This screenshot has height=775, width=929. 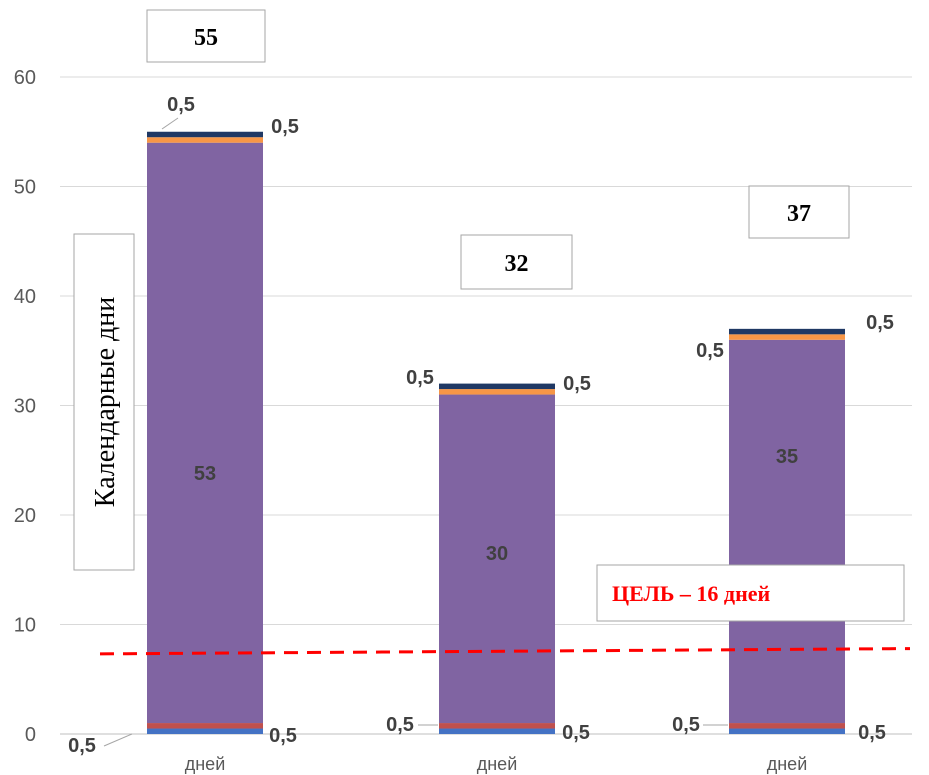 What do you see at coordinates (205, 474) in the screenshot?
I see `data-label: 53` at bounding box center [205, 474].